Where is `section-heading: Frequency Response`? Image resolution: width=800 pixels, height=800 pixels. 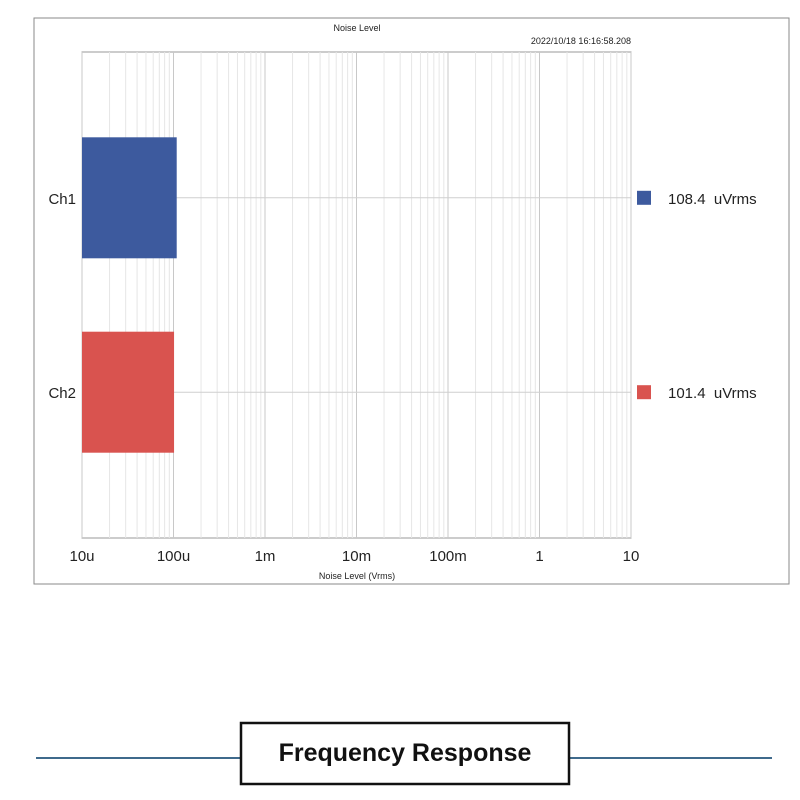 section-heading: Frequency Response is located at coordinates (405, 753).